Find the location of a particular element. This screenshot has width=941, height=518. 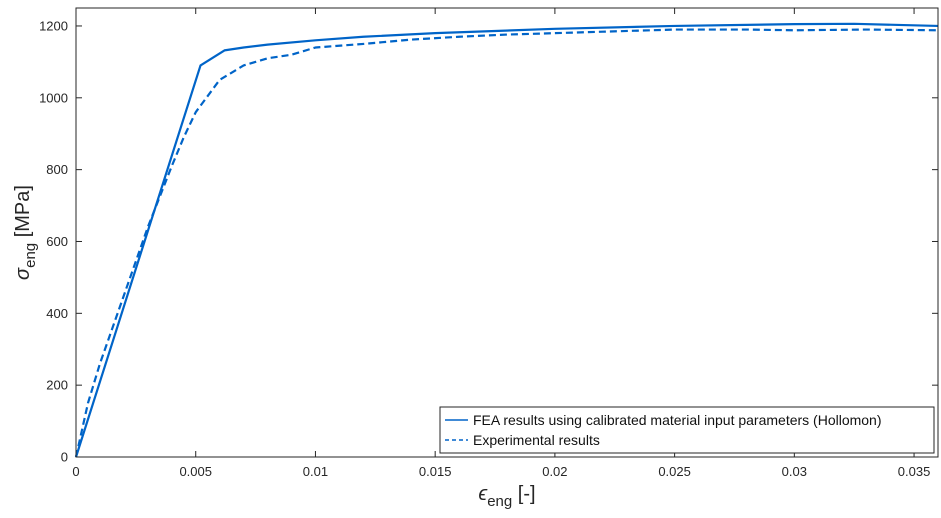

x-tick-label: 0.015 is located at coordinates (435, 471).